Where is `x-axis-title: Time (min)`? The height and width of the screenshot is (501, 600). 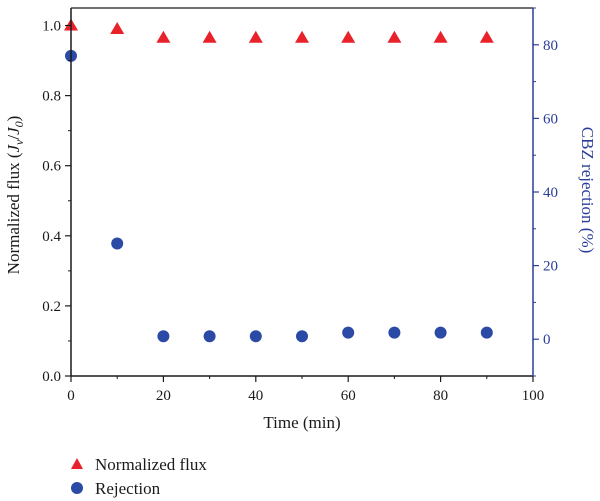 x-axis-title: Time (min) is located at coordinates (301, 422).